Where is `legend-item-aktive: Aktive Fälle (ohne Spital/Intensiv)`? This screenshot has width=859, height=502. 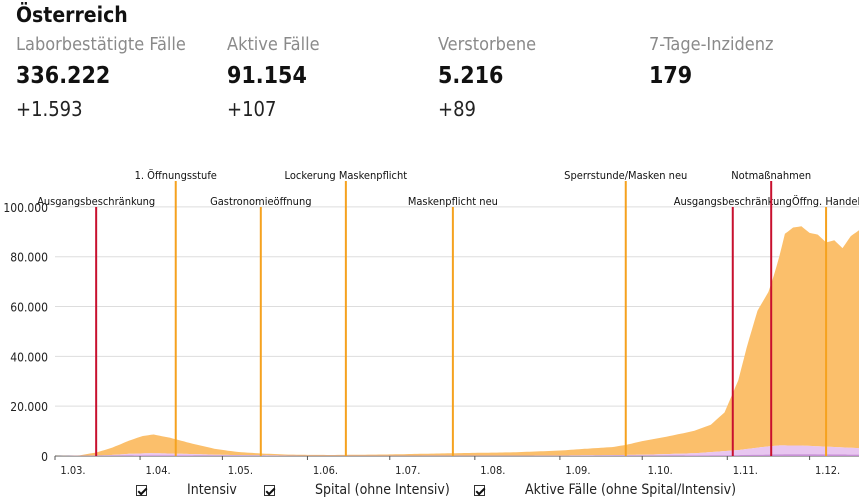 legend-item-aktive: Aktive Fälle (ohne Spital/Intensiv) is located at coordinates (605, 490).